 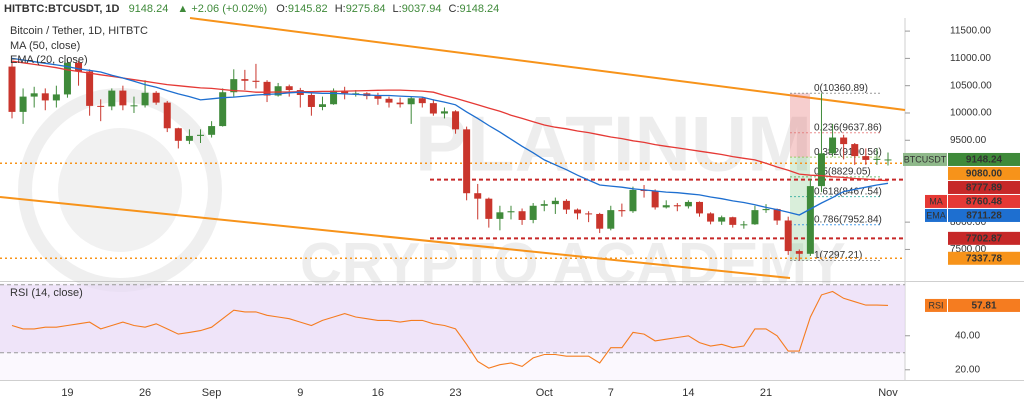 I want to click on y-tick-label: 11000.00, so click(x=970, y=58).